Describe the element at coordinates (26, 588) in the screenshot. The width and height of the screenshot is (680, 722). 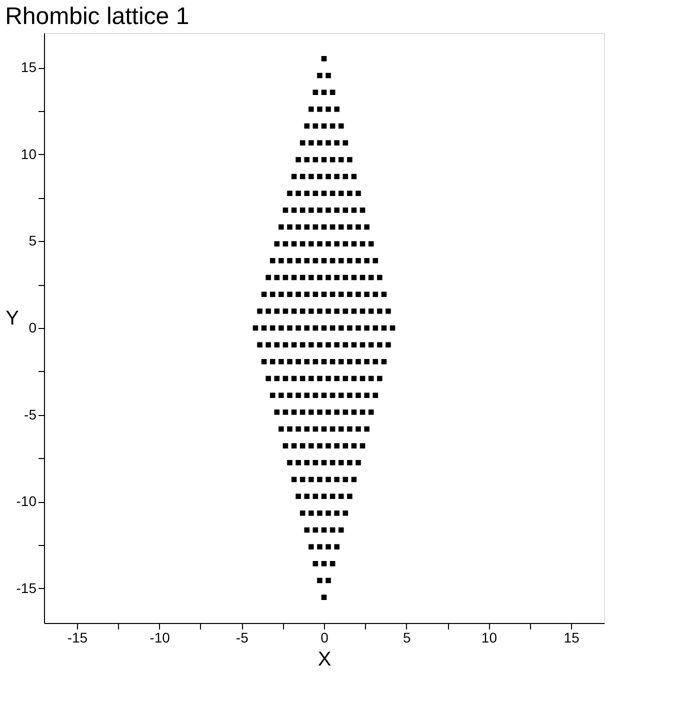
I see `y-tick-label: -15` at that location.